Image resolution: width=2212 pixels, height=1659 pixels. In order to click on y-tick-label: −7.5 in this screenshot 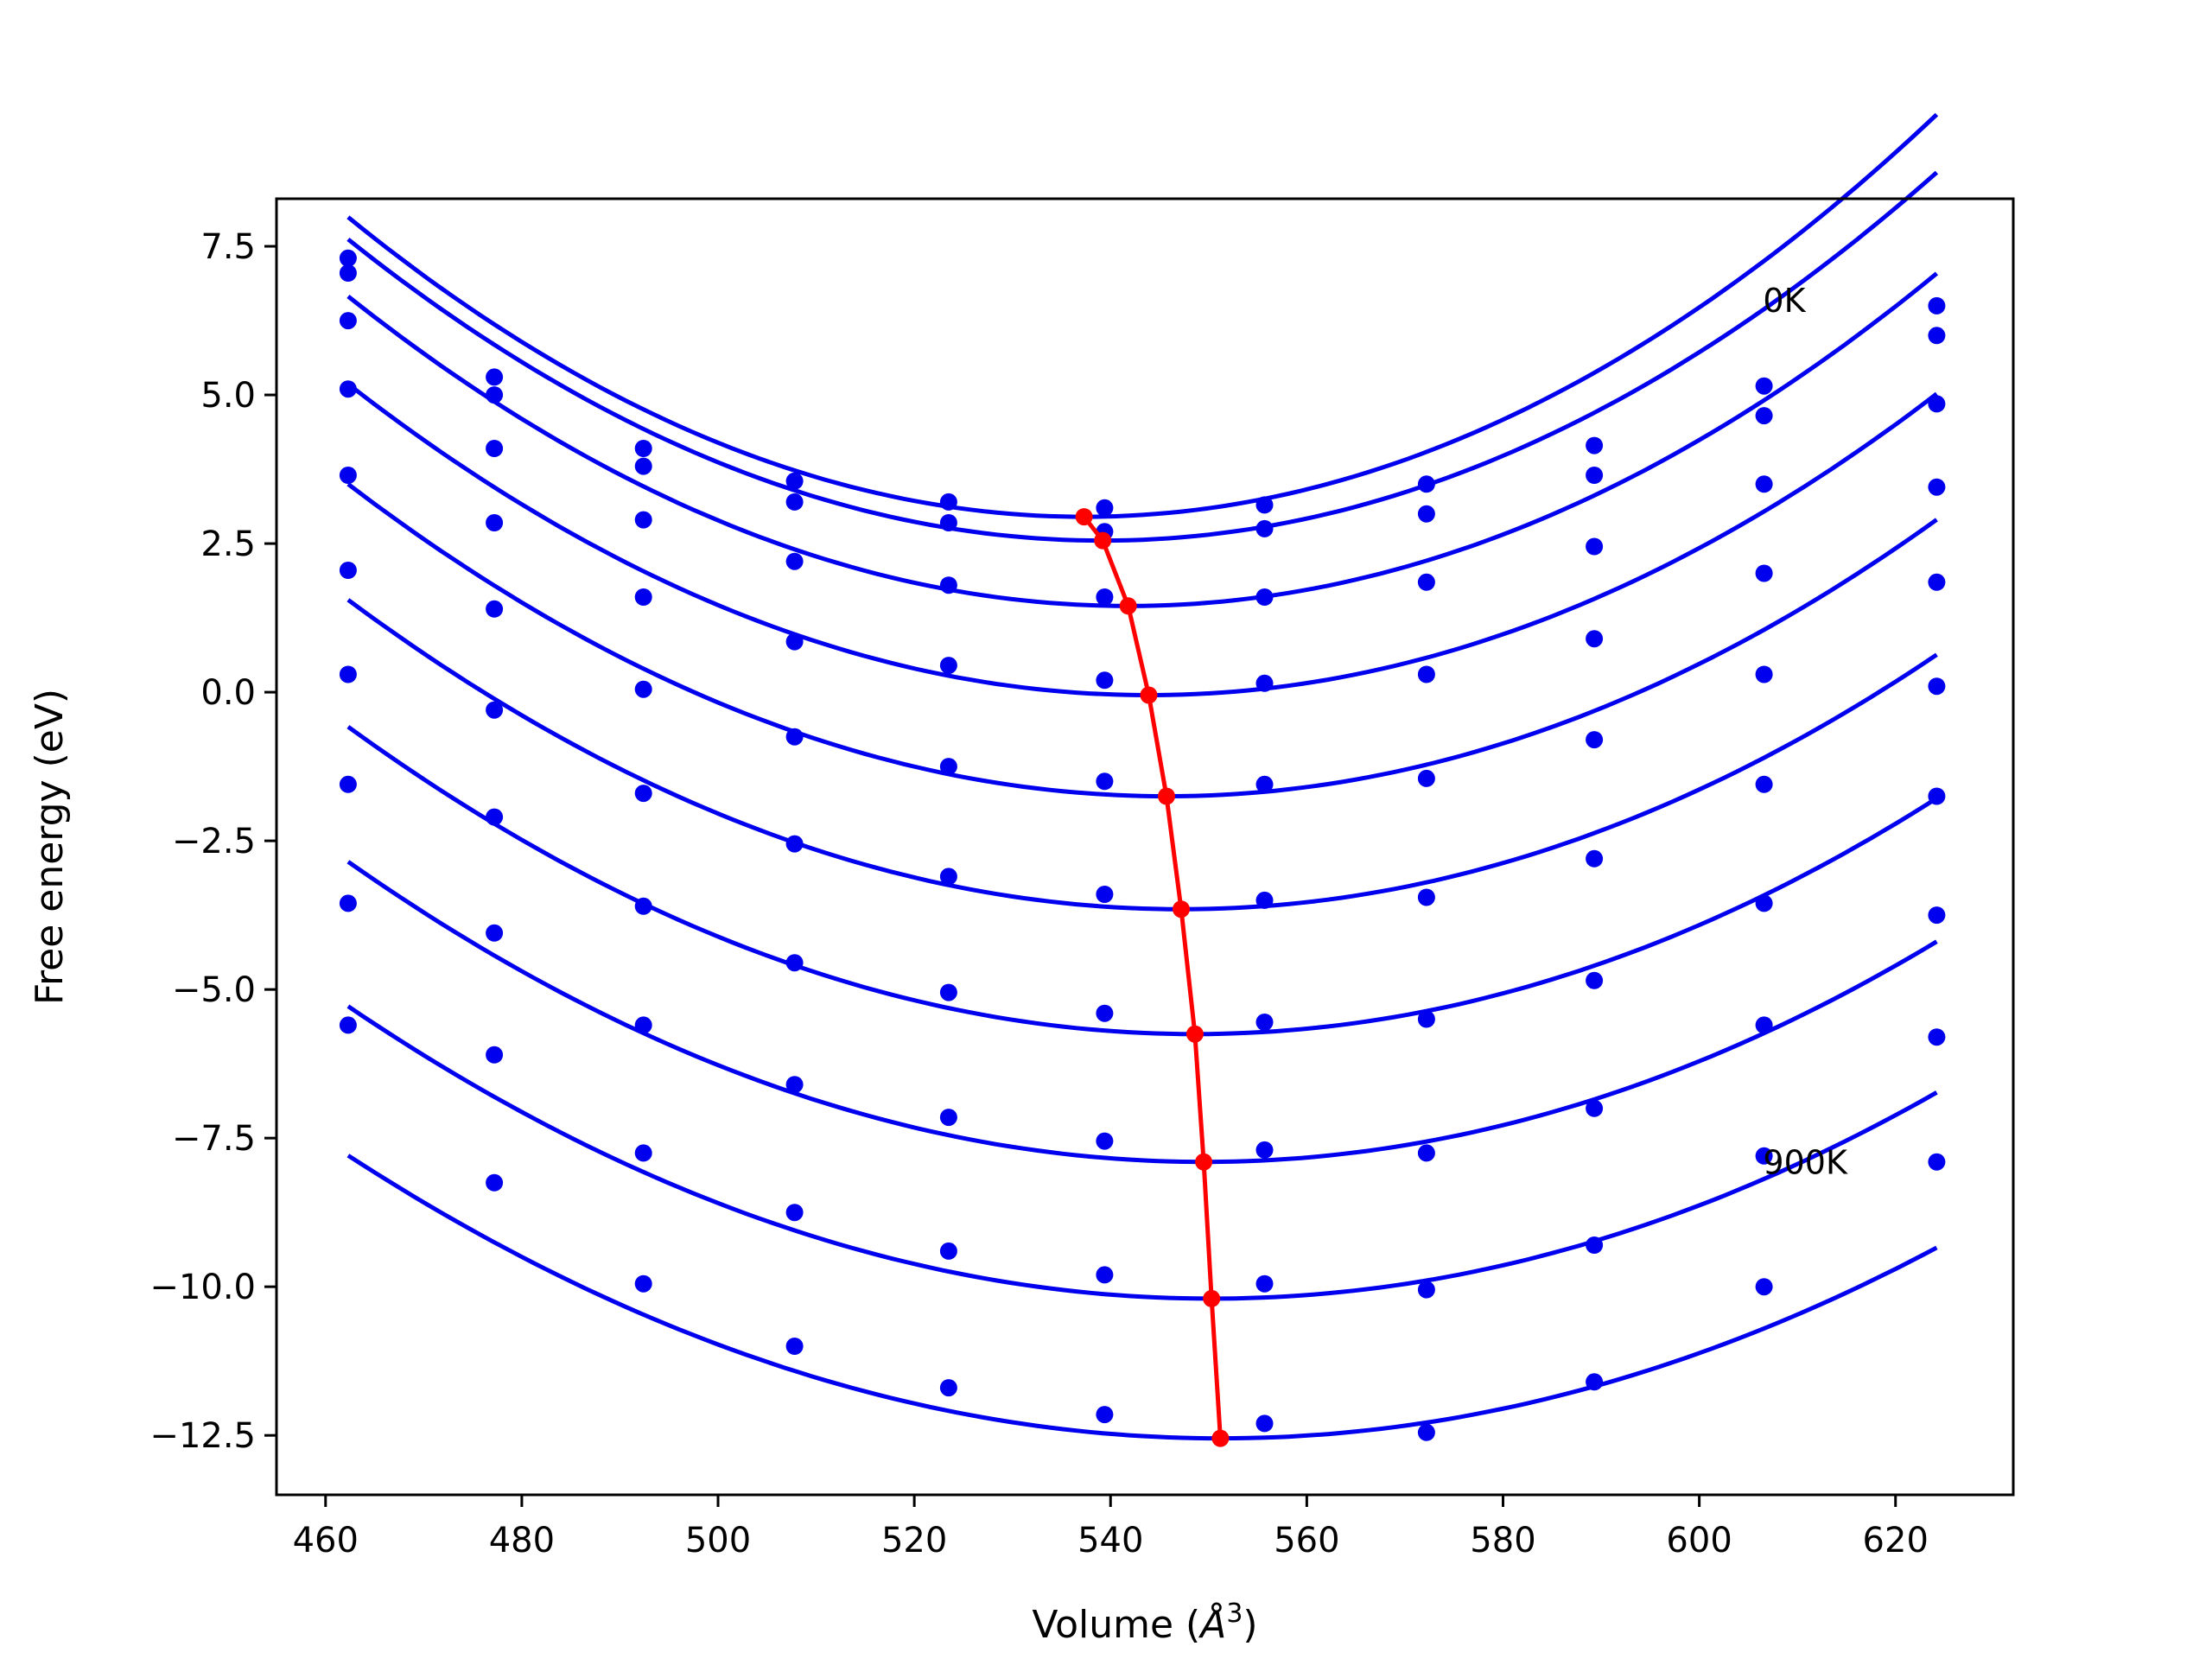, I will do `click(214, 1139)`.